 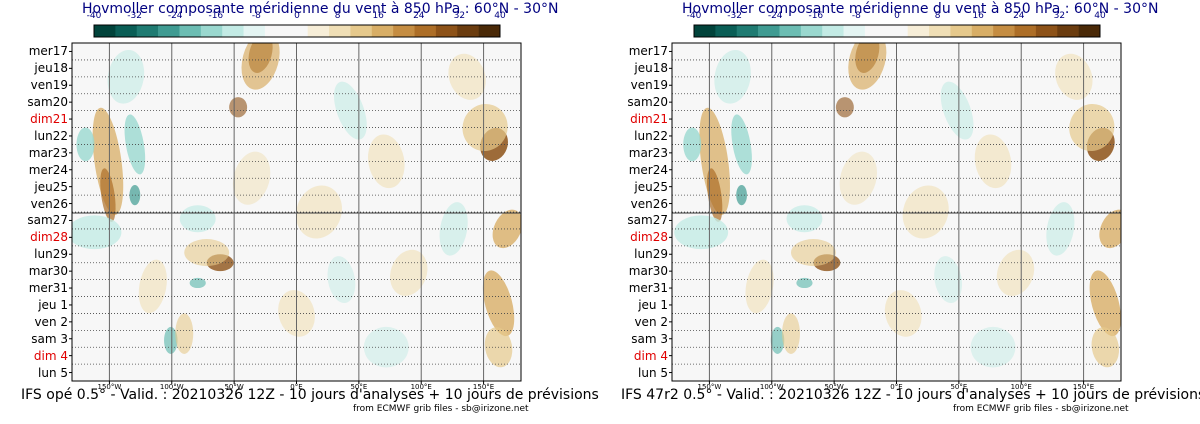 I want to click on colorbar-ticks: -40 -32 -24 -16 -8 0 8 16 24 32 40, so click(x=300, y=17).